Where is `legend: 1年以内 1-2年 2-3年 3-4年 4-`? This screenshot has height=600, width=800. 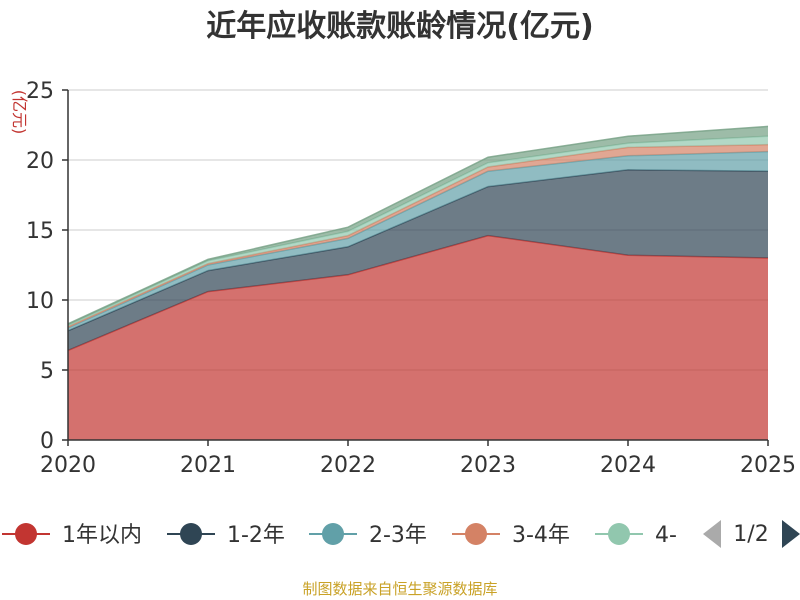
legend: 1年以内 1-2年 2-3年 3-4年 4- is located at coordinates (339, 535).